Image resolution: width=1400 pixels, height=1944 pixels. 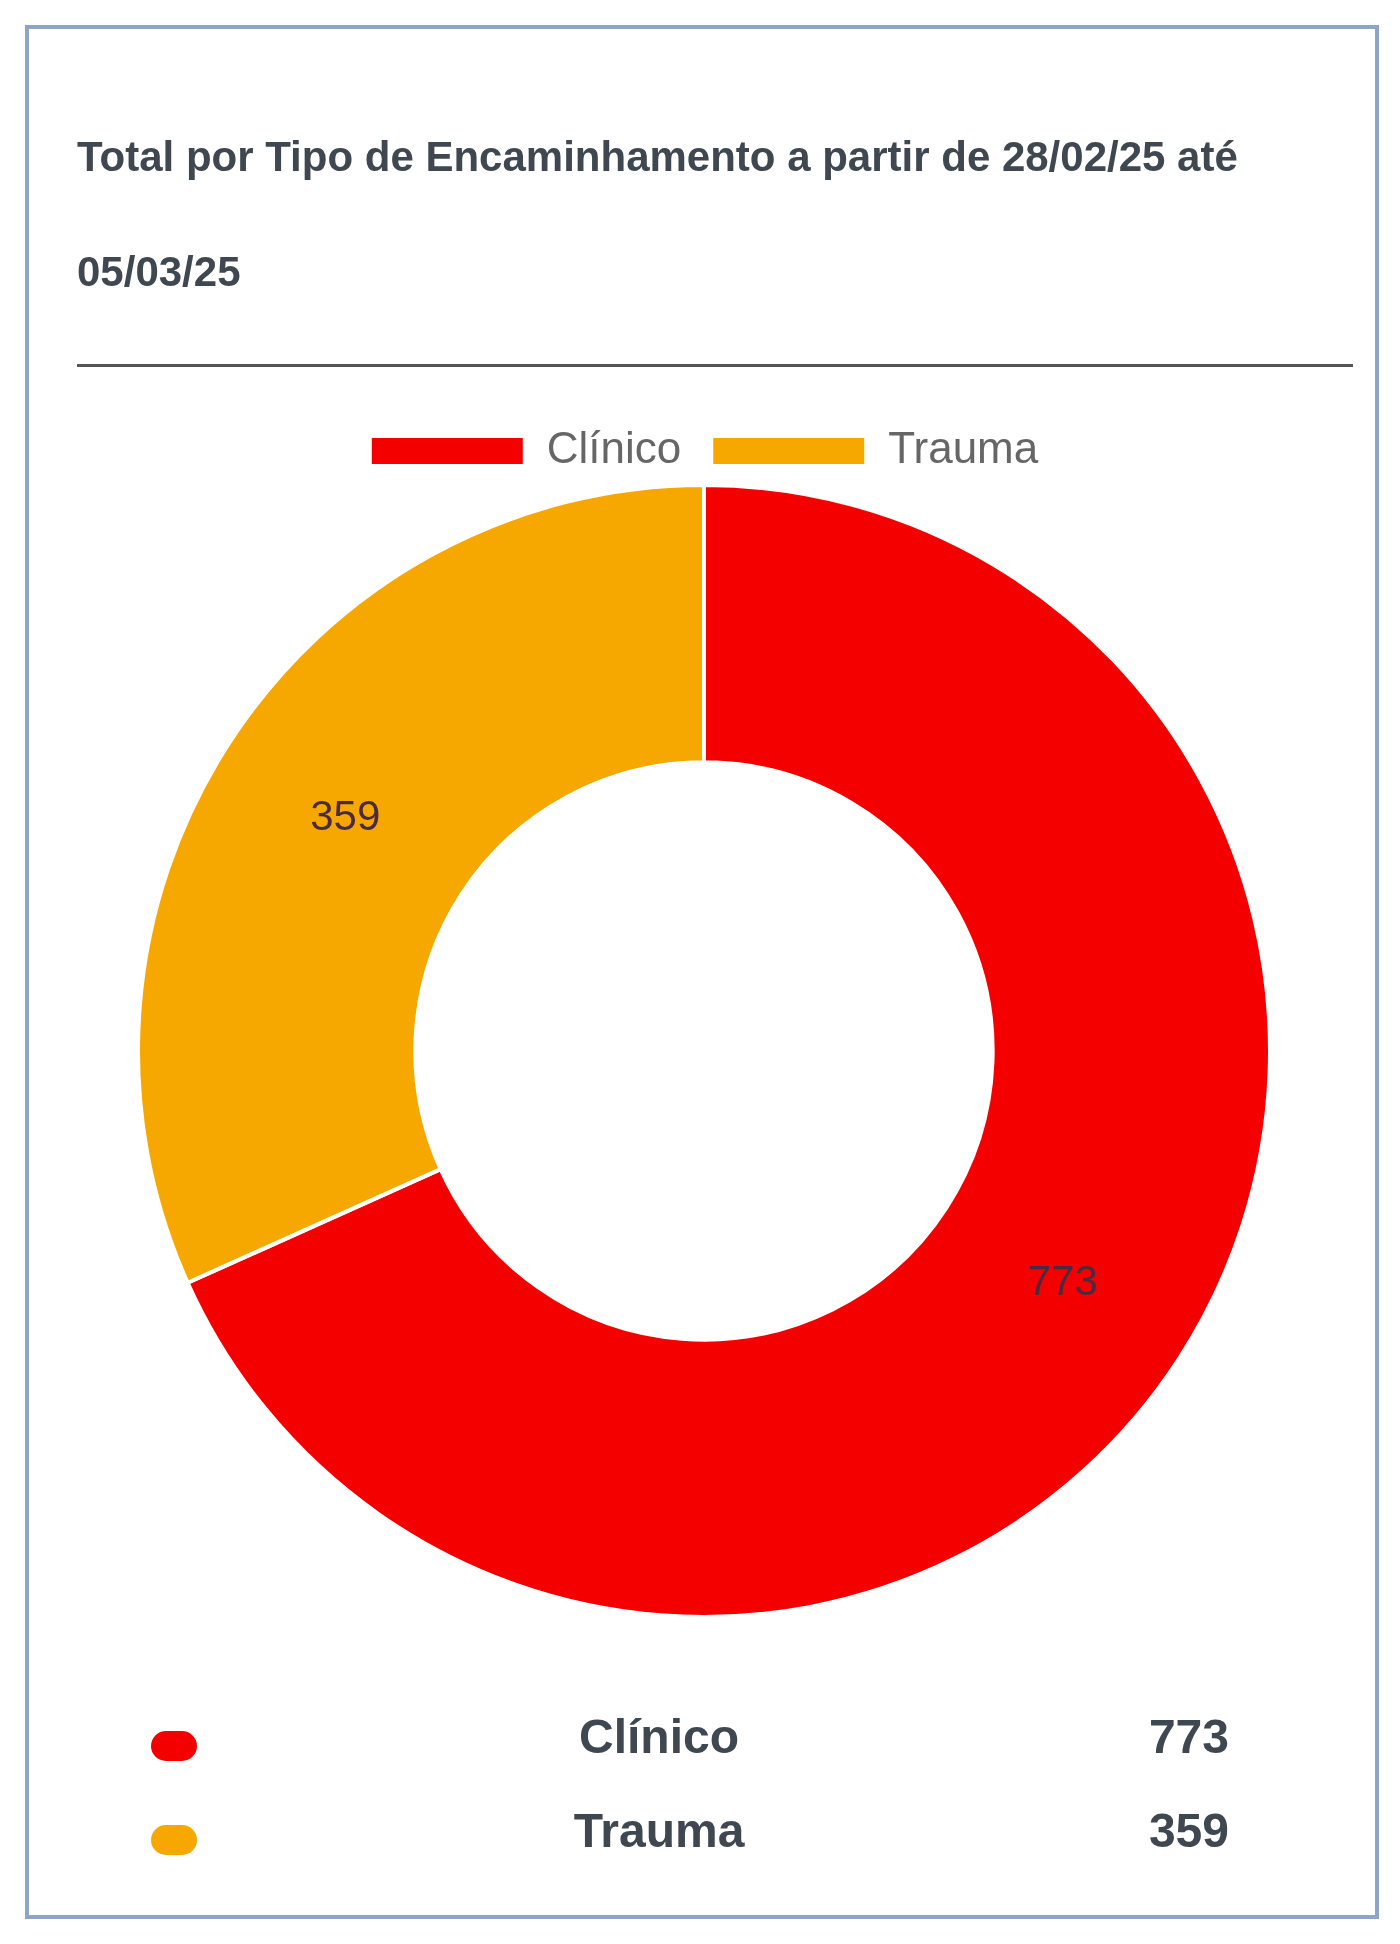 I want to click on data-label: 773, so click(x=1062, y=1280).